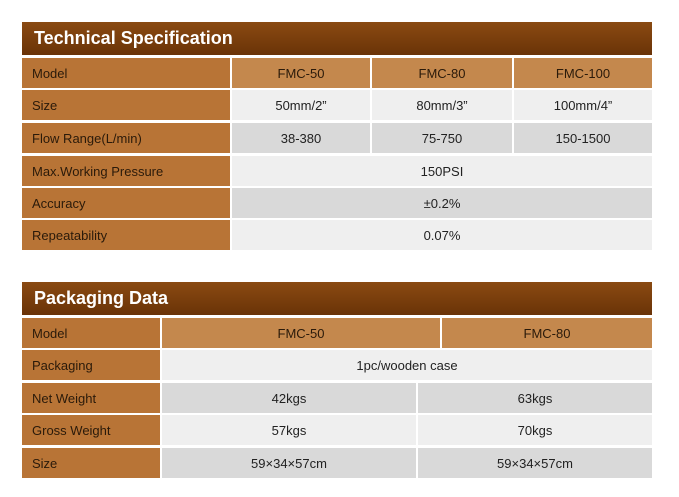 The image size is (679, 497). What do you see at coordinates (442, 235) in the screenshot?
I see `cell: 0.07%` at bounding box center [442, 235].